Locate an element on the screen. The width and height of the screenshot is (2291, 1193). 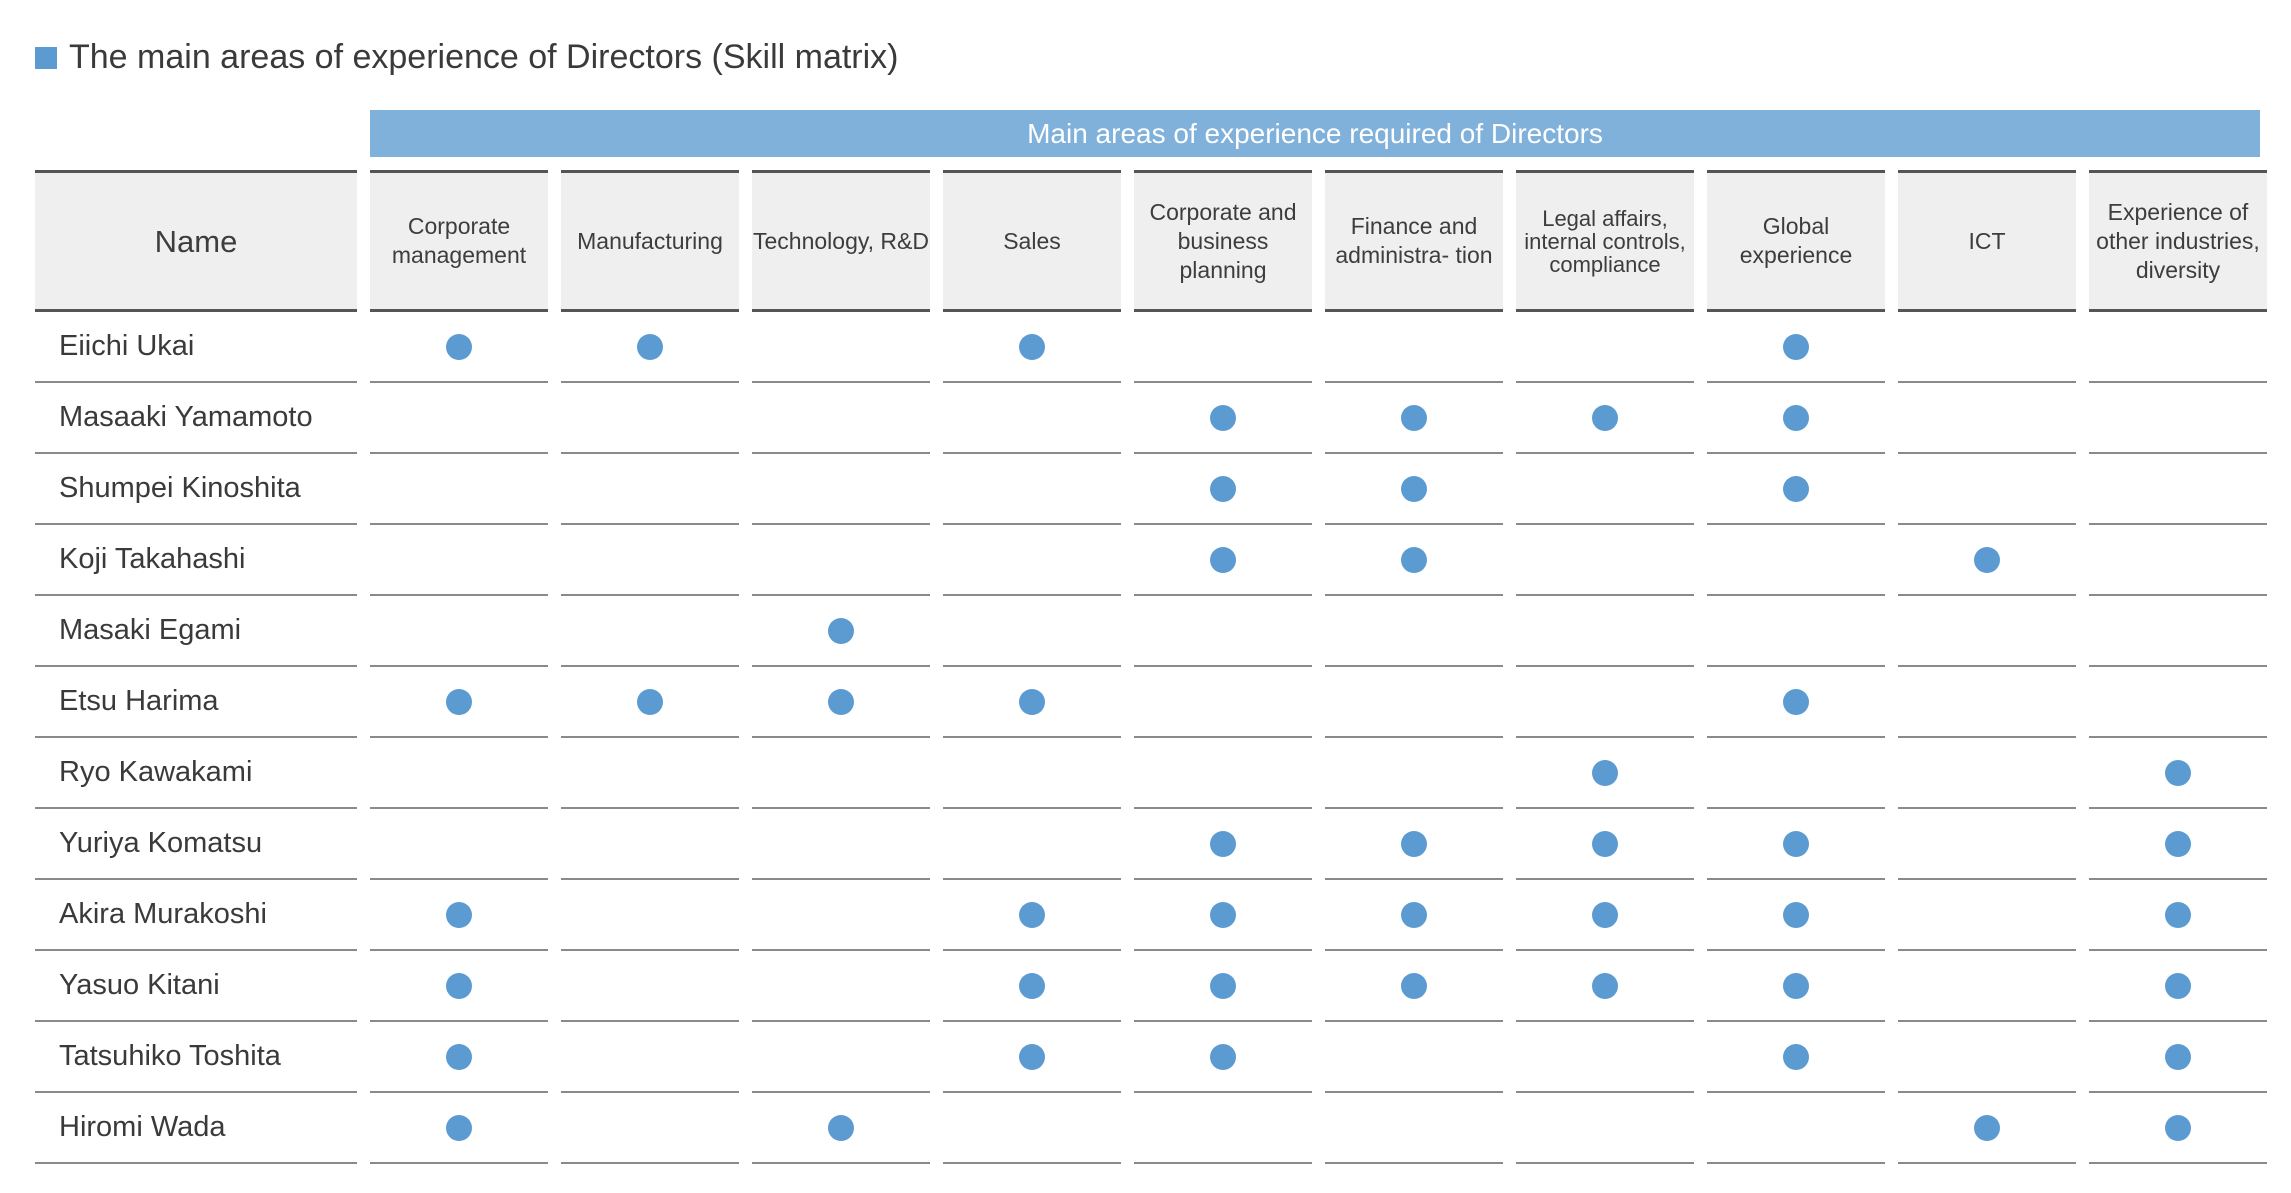
director-name: Koji Takahashi is located at coordinates (196, 560).